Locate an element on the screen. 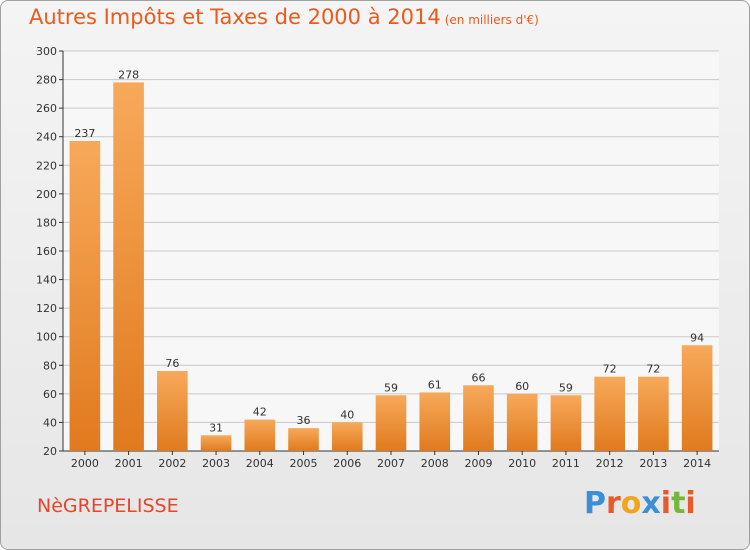  y-tick-label: 200 is located at coordinates (46, 194).